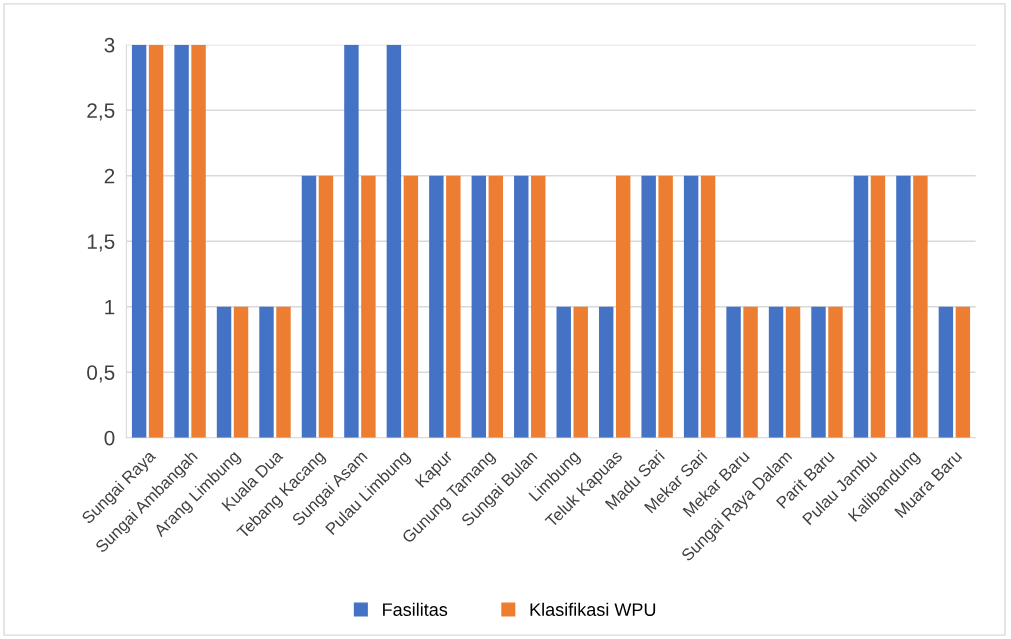  Describe the element at coordinates (109, 176) in the screenshot. I see `y-tick-label: 2` at that location.